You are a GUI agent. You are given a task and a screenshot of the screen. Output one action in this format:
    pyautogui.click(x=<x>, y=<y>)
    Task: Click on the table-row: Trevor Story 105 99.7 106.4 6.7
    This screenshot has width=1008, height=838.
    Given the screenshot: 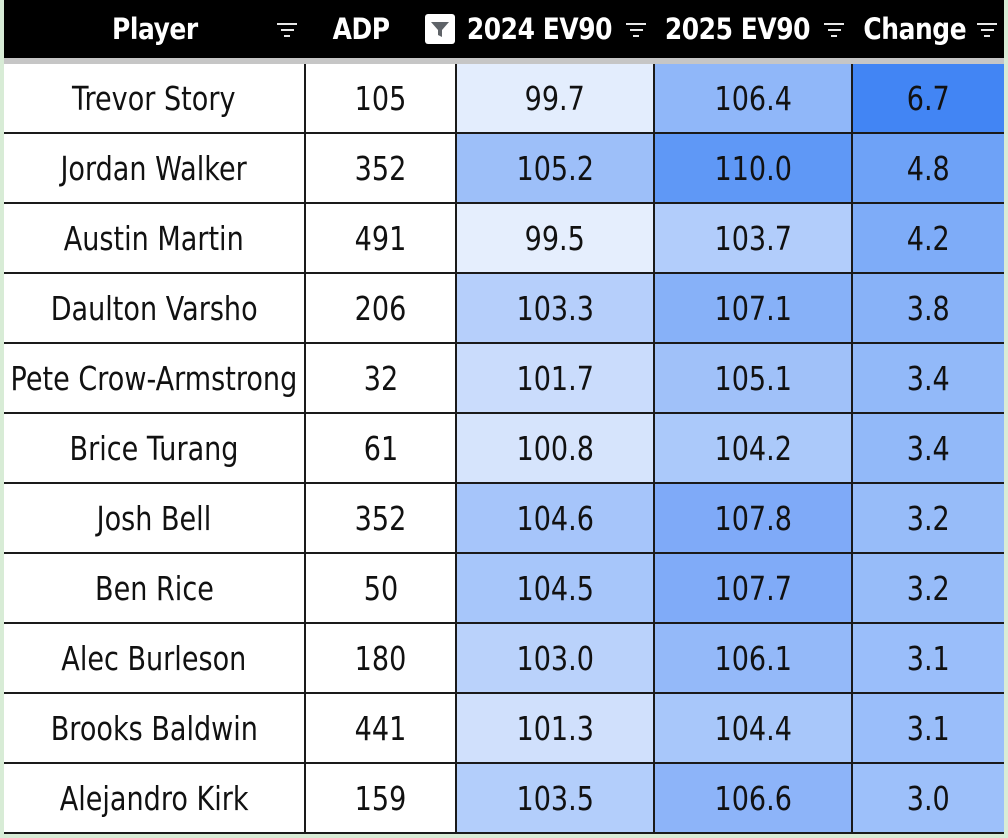 What is the action you would take?
    pyautogui.click(x=504, y=99)
    